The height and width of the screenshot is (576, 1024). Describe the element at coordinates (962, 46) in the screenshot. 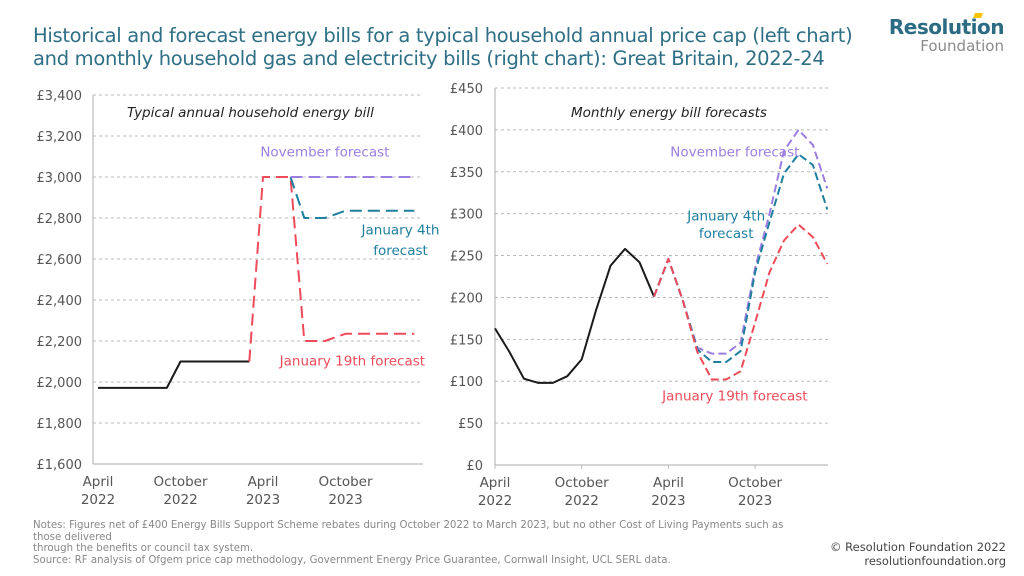

I see `logo-text-foundation: Foundation` at that location.